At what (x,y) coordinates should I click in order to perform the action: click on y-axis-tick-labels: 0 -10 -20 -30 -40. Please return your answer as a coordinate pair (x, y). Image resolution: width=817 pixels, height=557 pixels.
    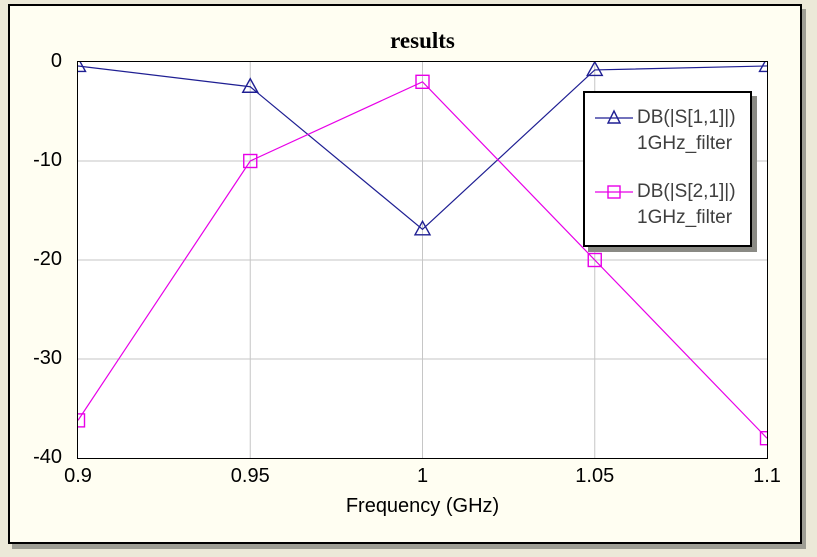
    Looking at the image, I should click on (40, 259).